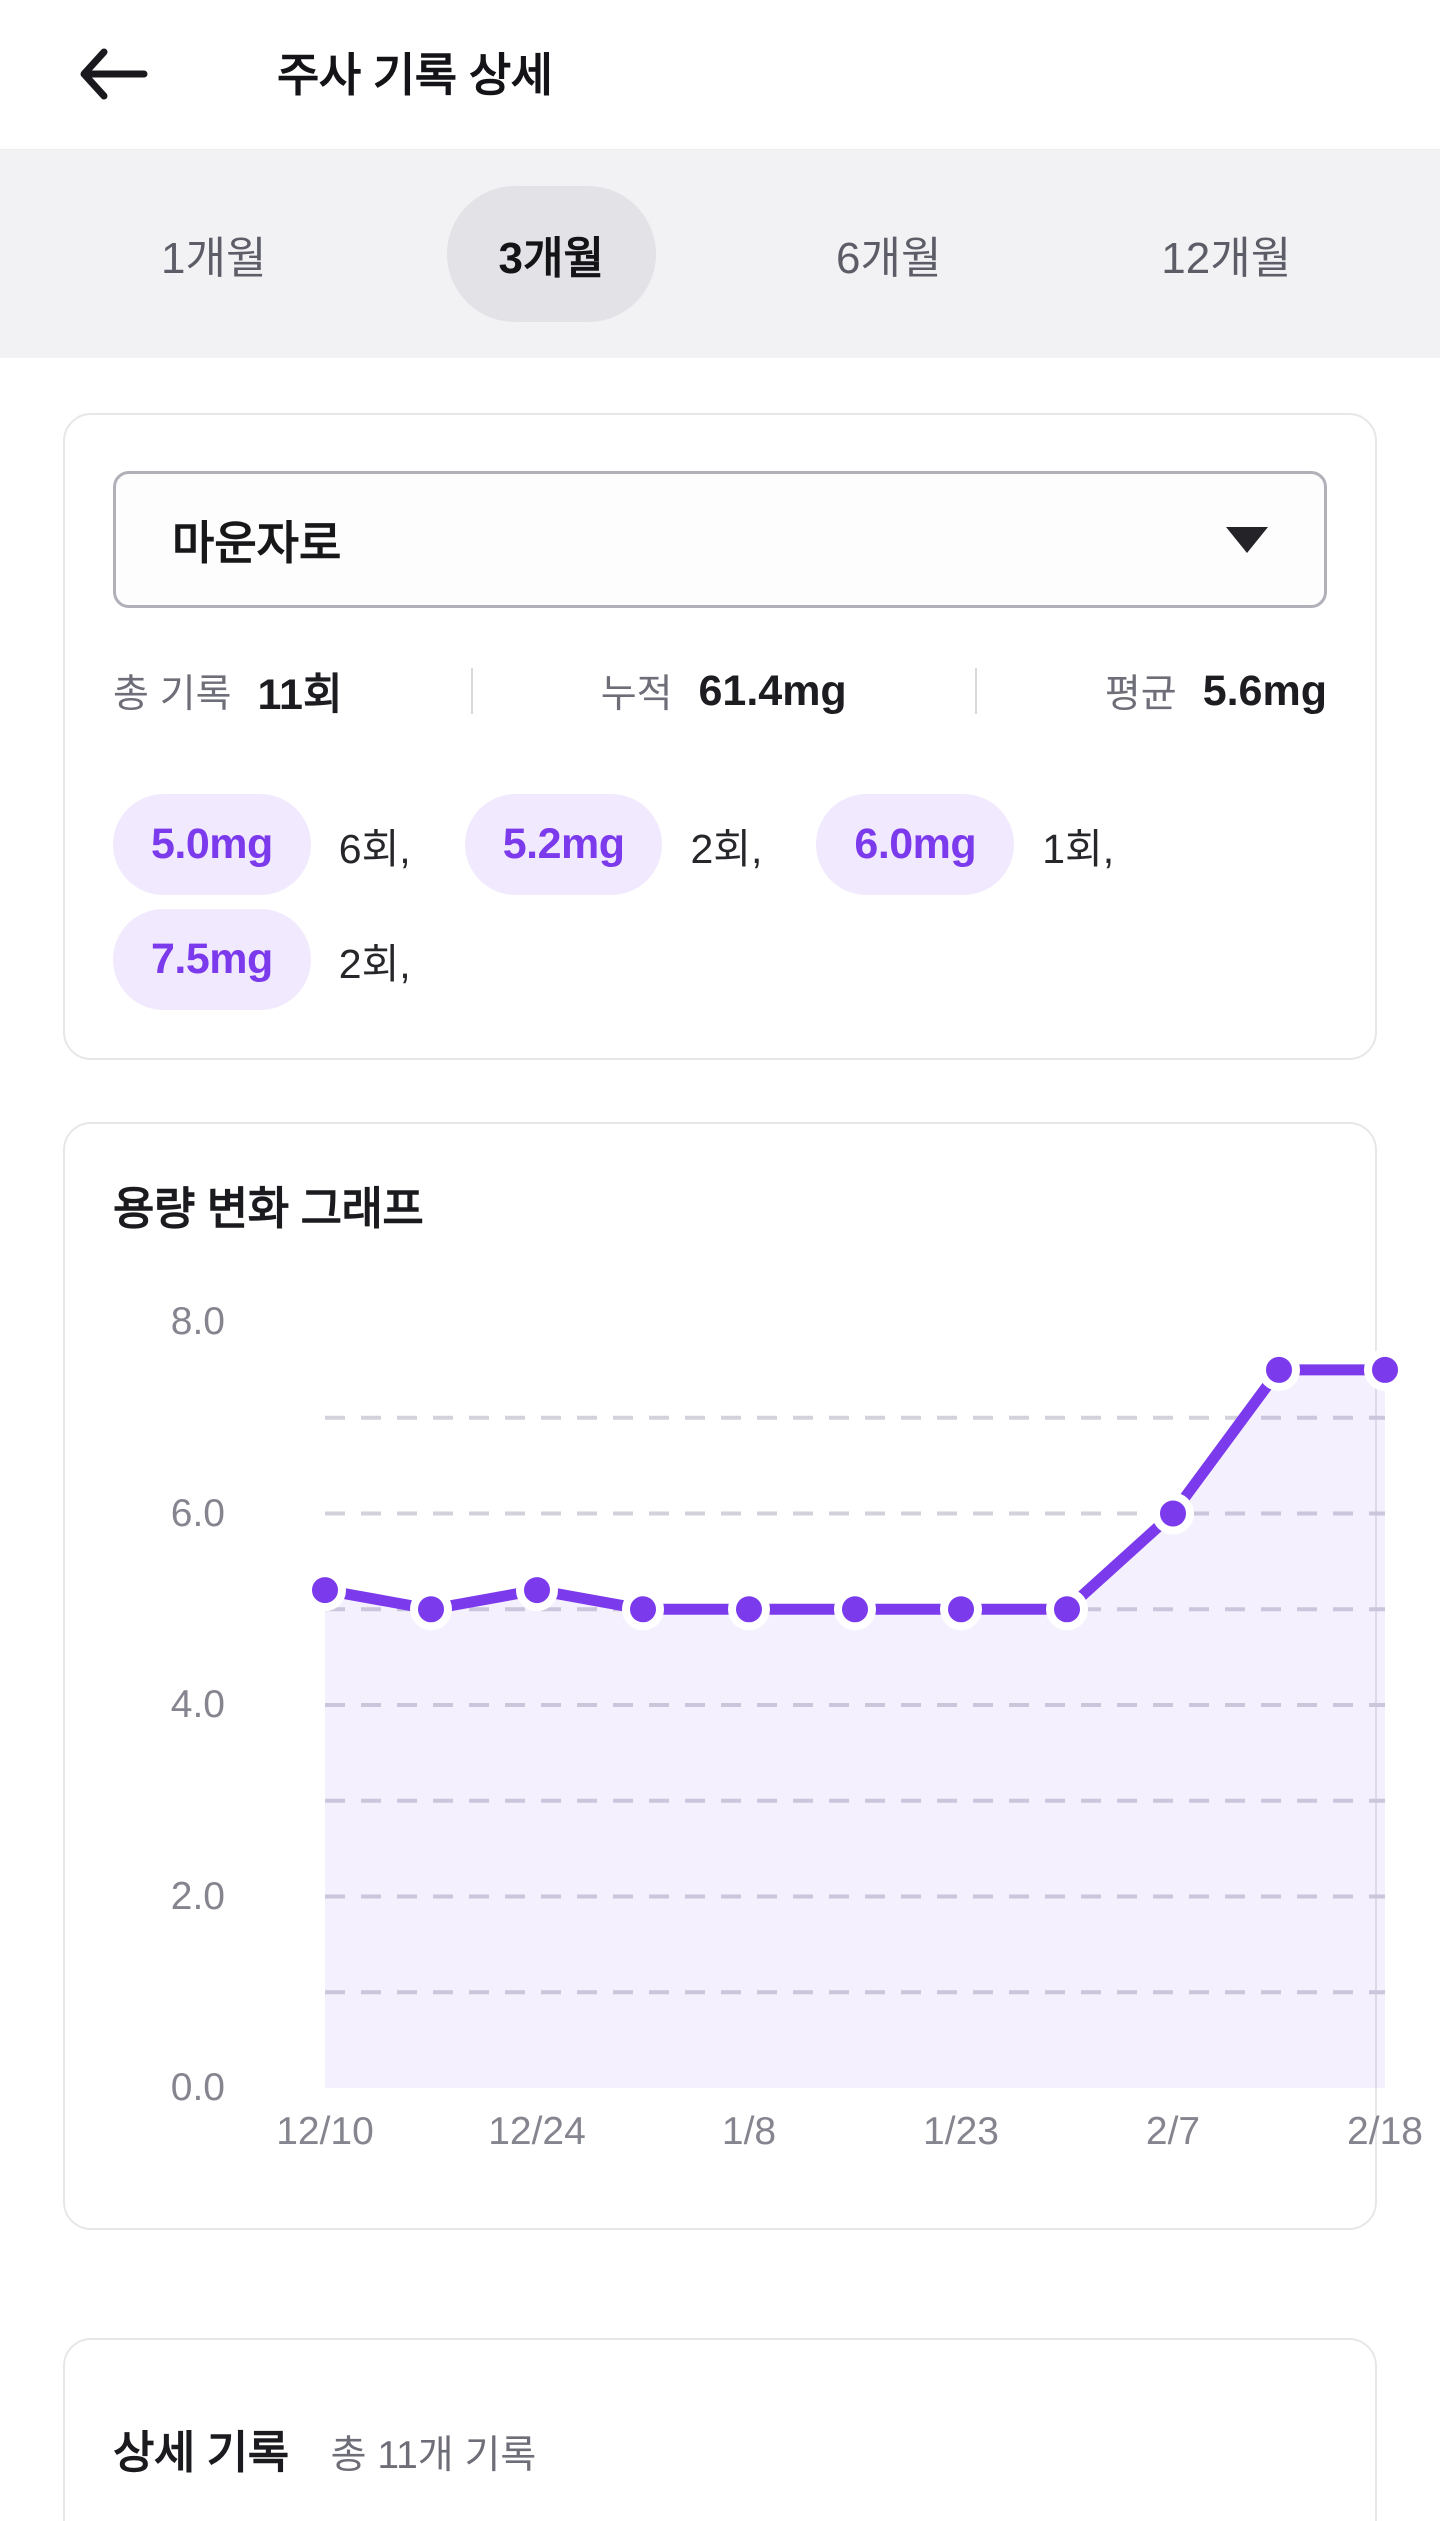 The width and height of the screenshot is (1440, 2521). I want to click on tab-6month: 6개월, so click(889, 254).